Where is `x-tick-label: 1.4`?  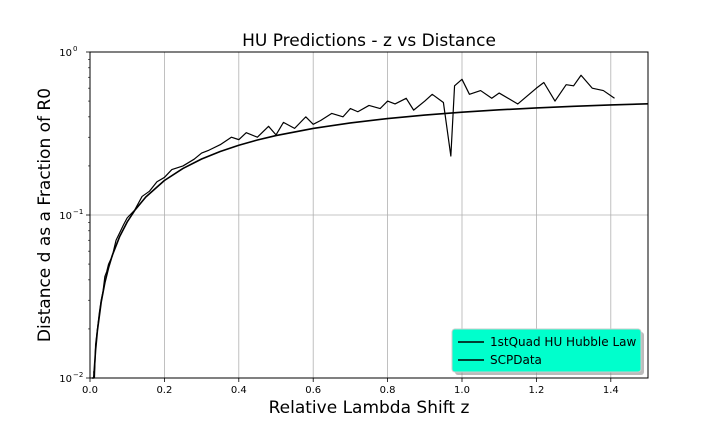
x-tick-label: 1.4 is located at coordinates (611, 390).